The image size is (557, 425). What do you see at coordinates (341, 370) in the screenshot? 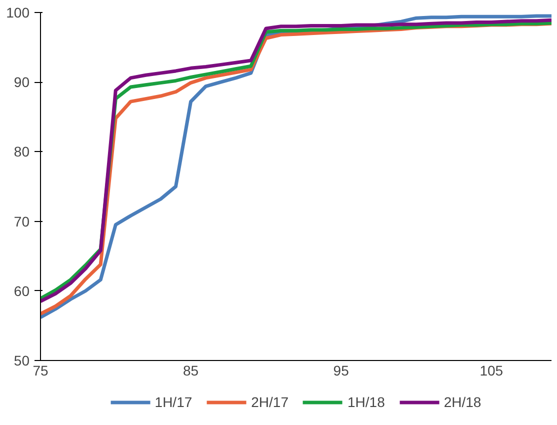
I see `x-tick-label: 95` at bounding box center [341, 370].